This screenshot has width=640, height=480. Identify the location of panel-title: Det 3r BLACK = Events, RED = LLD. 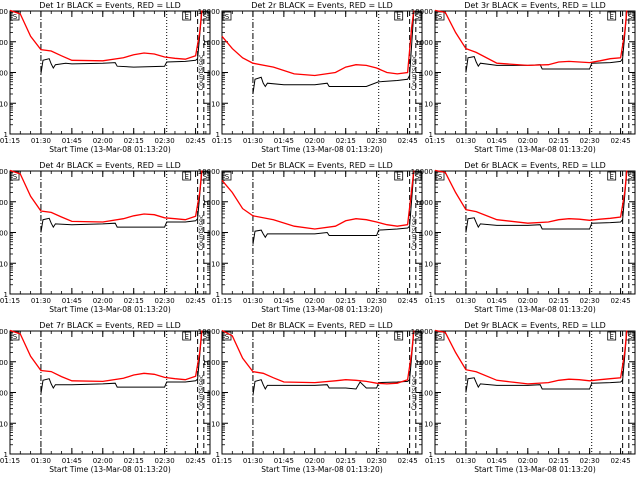
(535, 5).